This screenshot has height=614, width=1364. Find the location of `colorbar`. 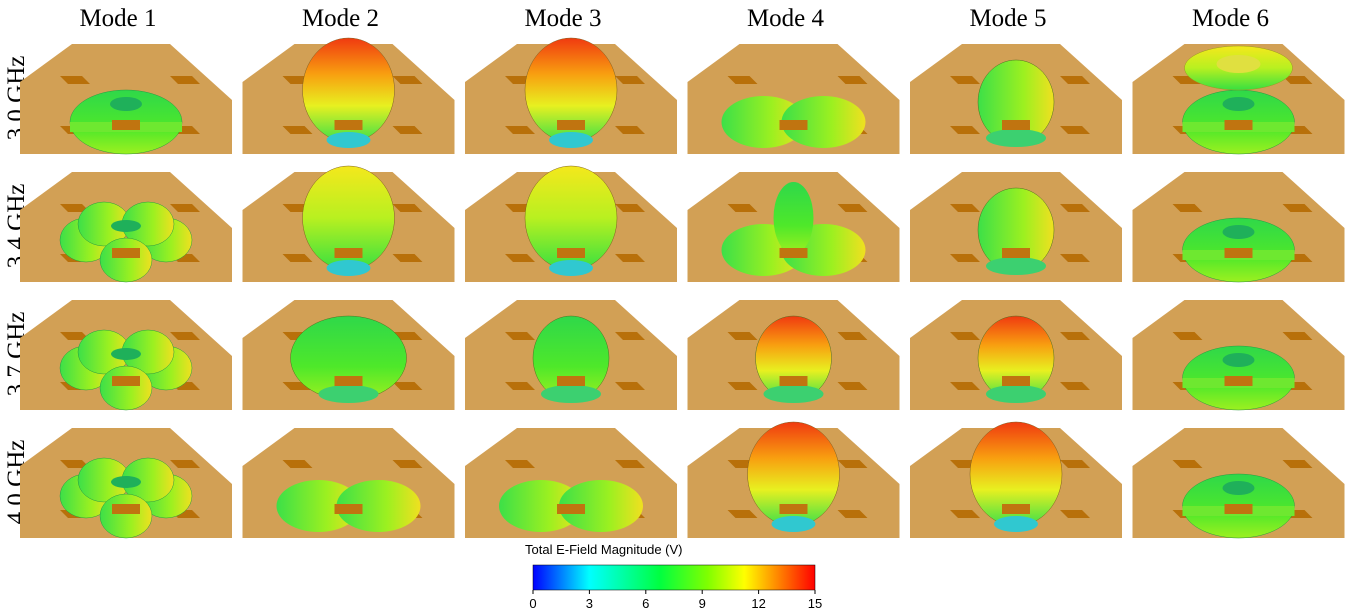

colorbar is located at coordinates (674, 577).